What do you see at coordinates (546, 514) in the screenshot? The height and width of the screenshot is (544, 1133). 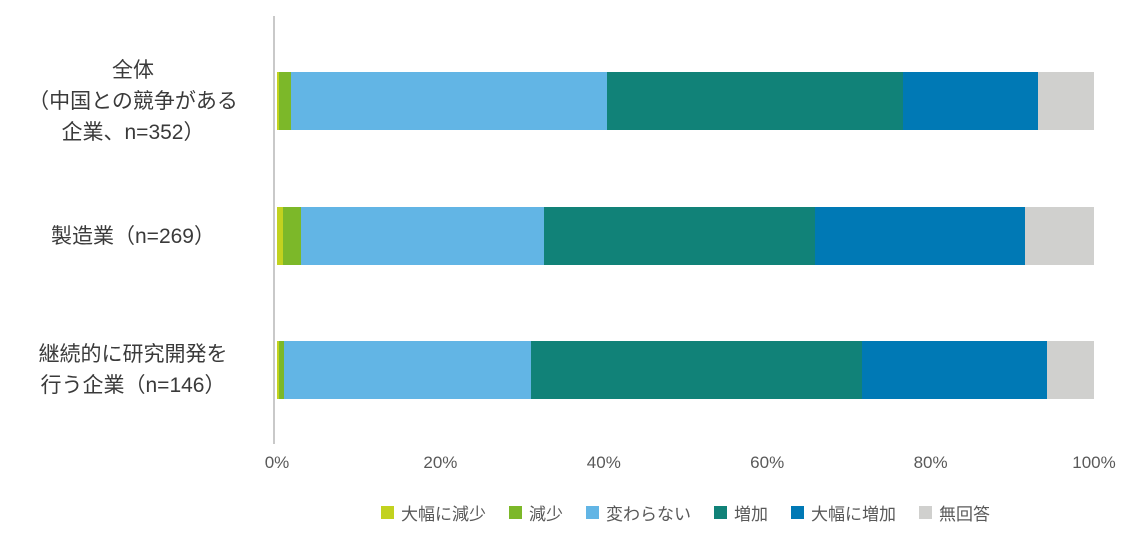 I see `legend-label: 減少` at bounding box center [546, 514].